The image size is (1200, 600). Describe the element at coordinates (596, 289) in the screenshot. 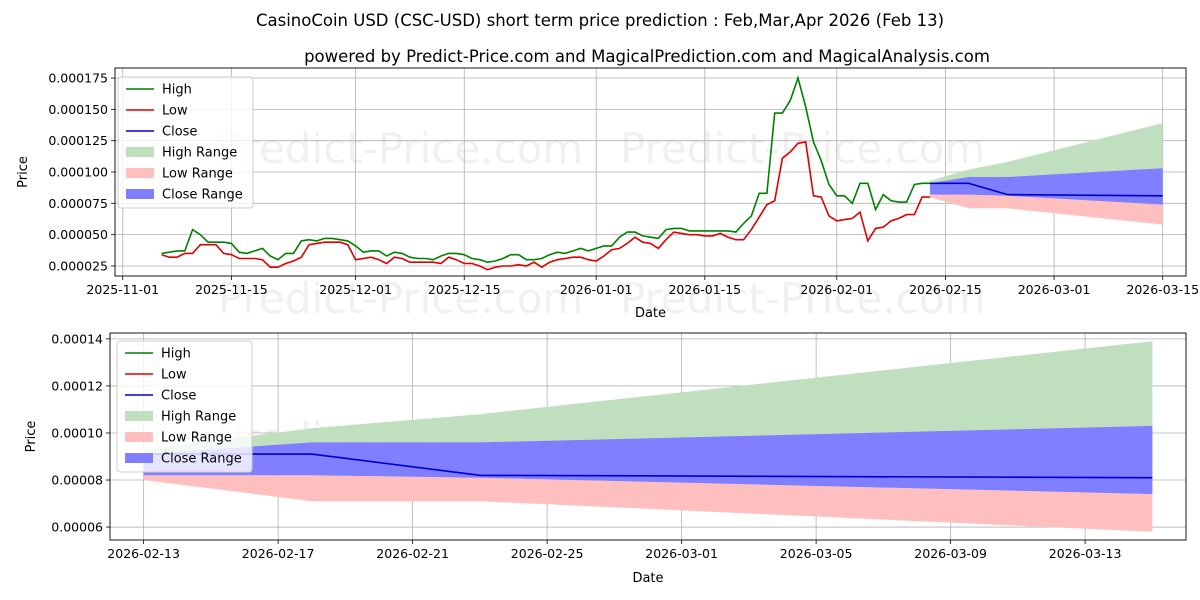

I see `x-tick-label: 2026-01-01` at that location.